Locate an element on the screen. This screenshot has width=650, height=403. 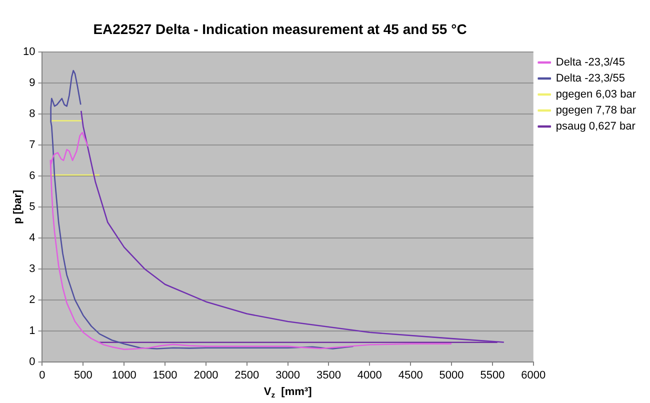
x-tick-label: 1500 is located at coordinates (165, 375).